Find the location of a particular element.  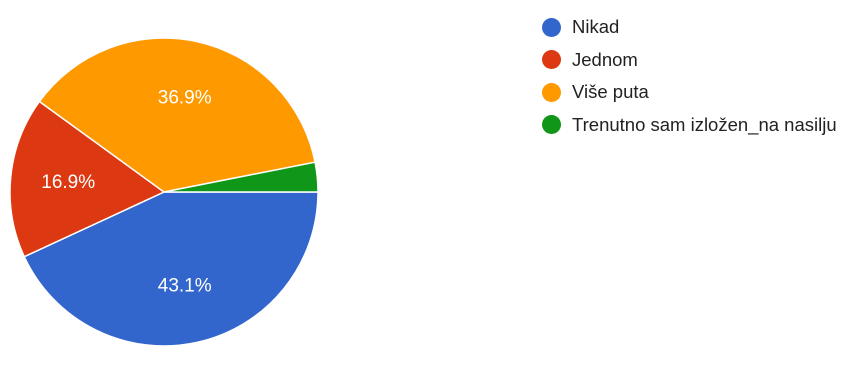

legend-label: Jednom is located at coordinates (605, 59).